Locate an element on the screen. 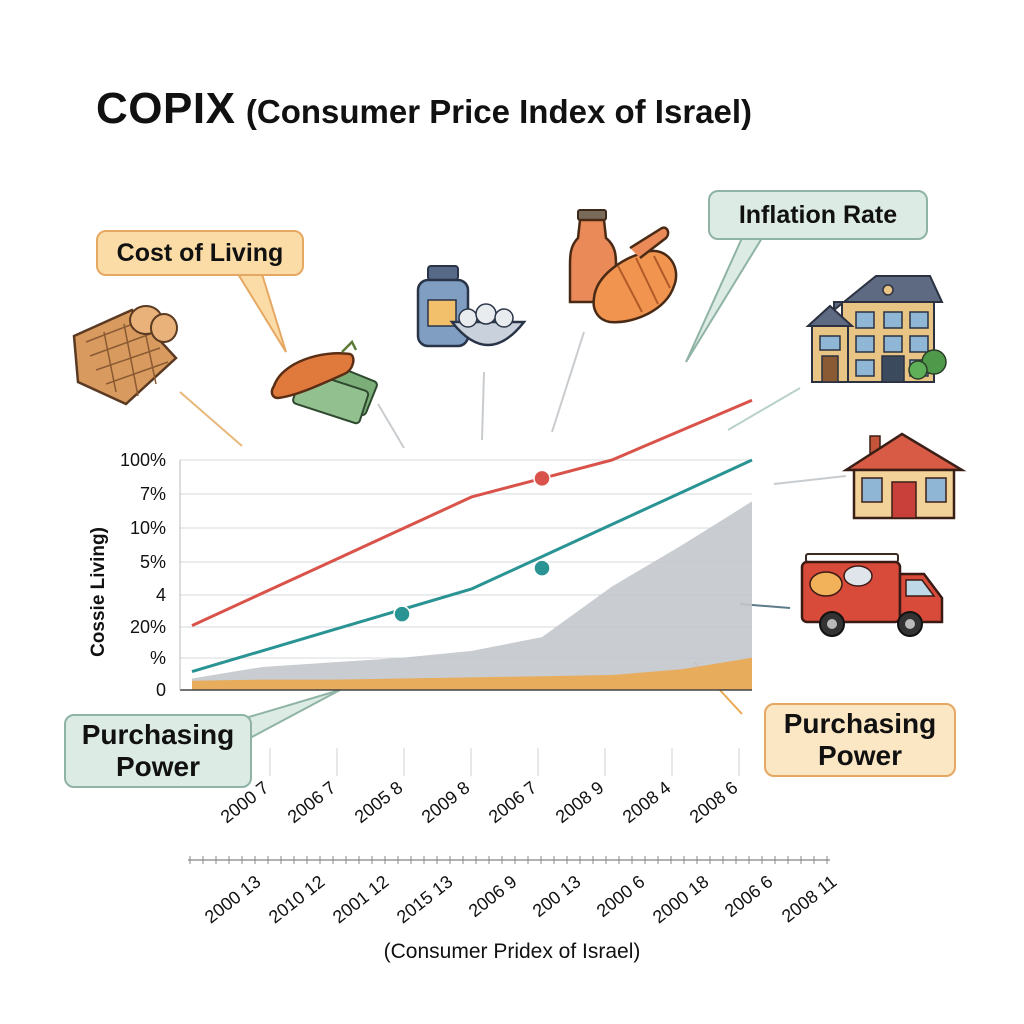 The image size is (1024, 1024). delivery-truck-icon is located at coordinates (872, 595).